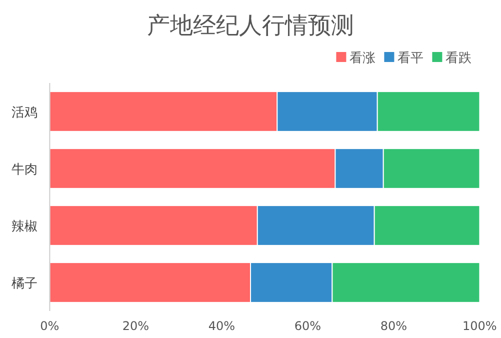 The image size is (501, 338). Describe the element at coordinates (250, 26) in the screenshot. I see `chart-title: 产地经纪人行情预测` at that location.